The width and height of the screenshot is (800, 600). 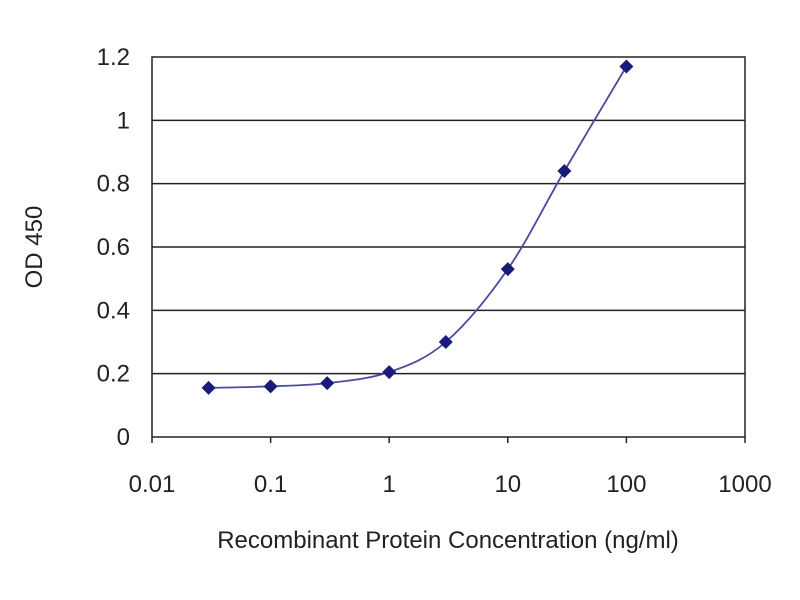 I want to click on y-axis-label: OD 450, so click(x=34, y=247).